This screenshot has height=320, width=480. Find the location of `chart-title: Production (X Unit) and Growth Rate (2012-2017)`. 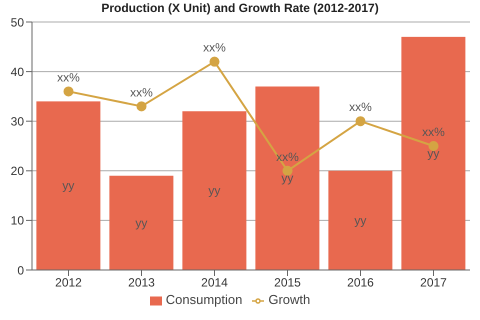

chart-title: Production (X Unit) and Growth Rate (2012-2017) is located at coordinates (240, 8).